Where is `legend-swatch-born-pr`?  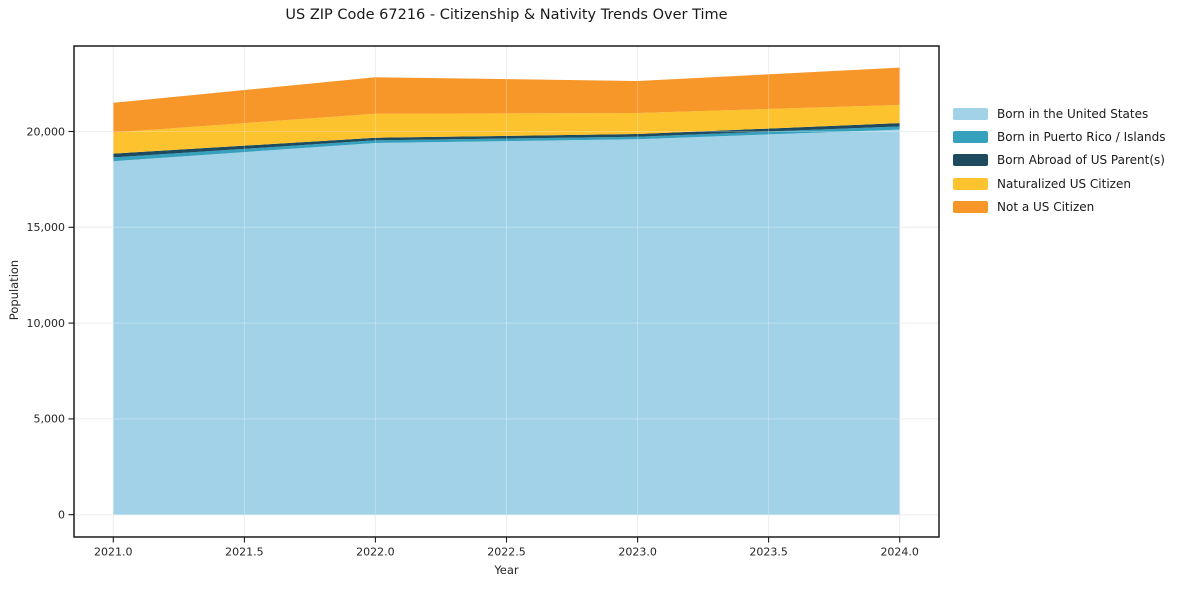 legend-swatch-born-pr is located at coordinates (970, 136).